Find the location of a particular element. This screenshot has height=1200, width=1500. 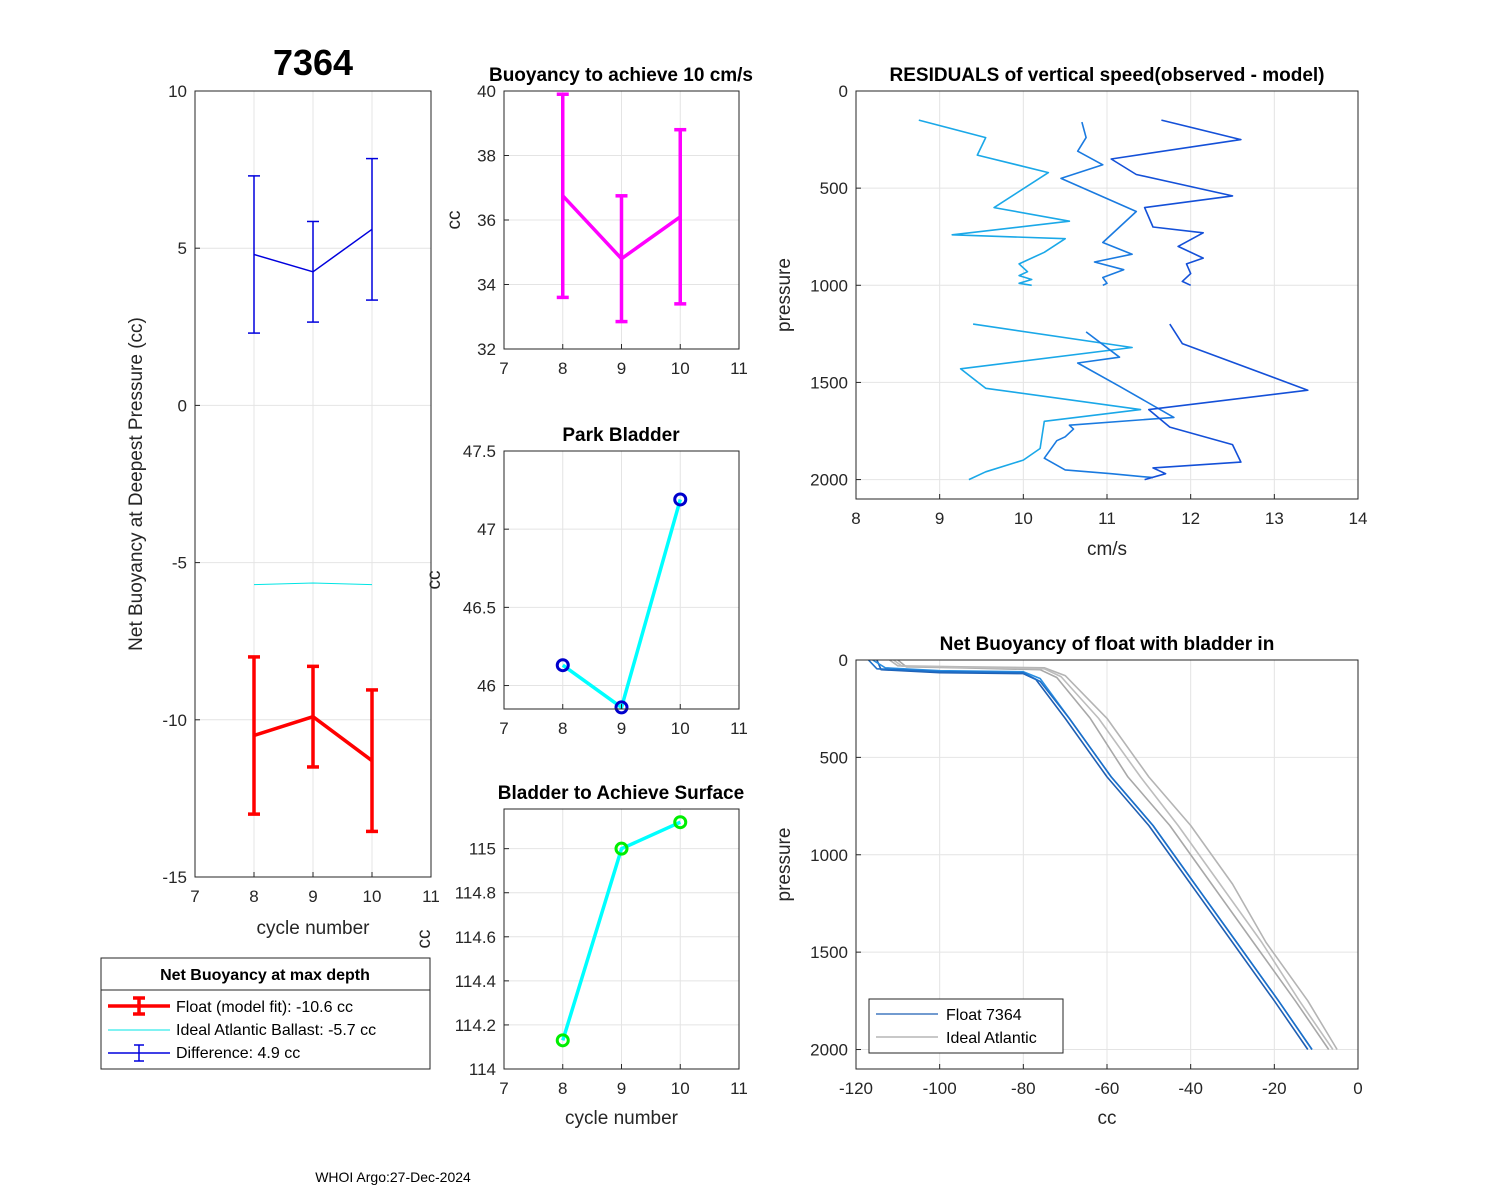

chart-title: 7364 is located at coordinates (313, 62).